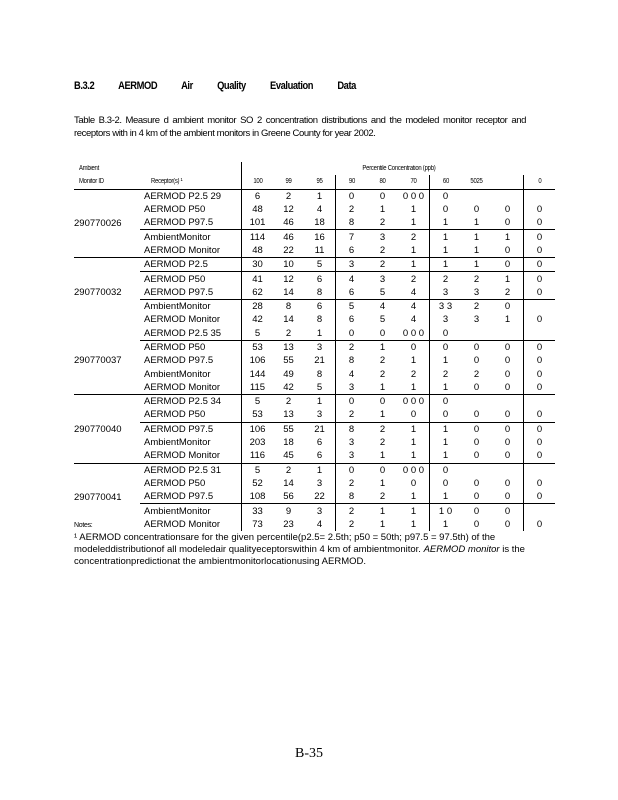  I want to click on value-cell: 144, so click(257, 374).